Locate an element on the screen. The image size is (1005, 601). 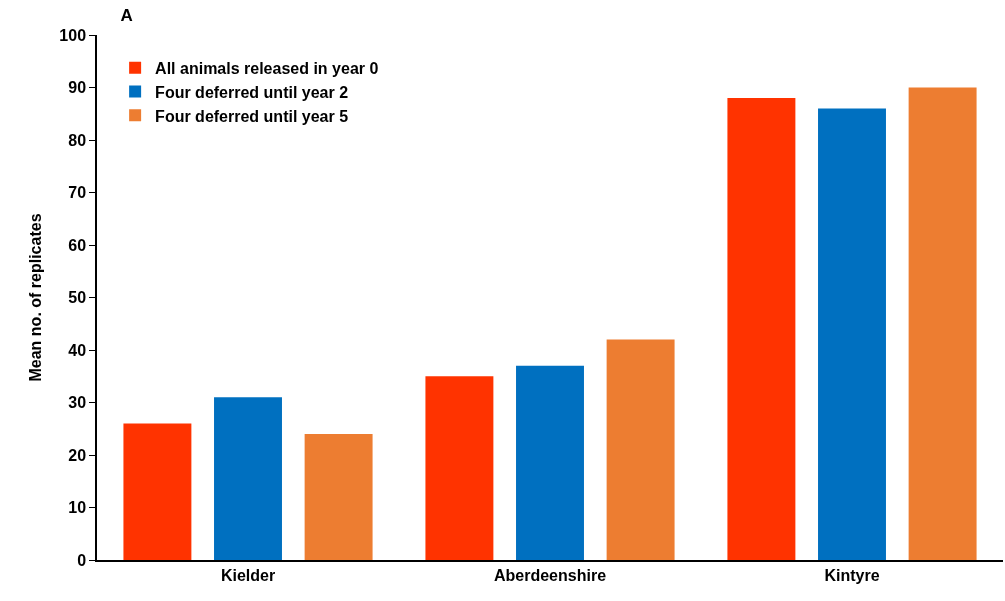
y-tick-label: 0 is located at coordinates (82, 560).